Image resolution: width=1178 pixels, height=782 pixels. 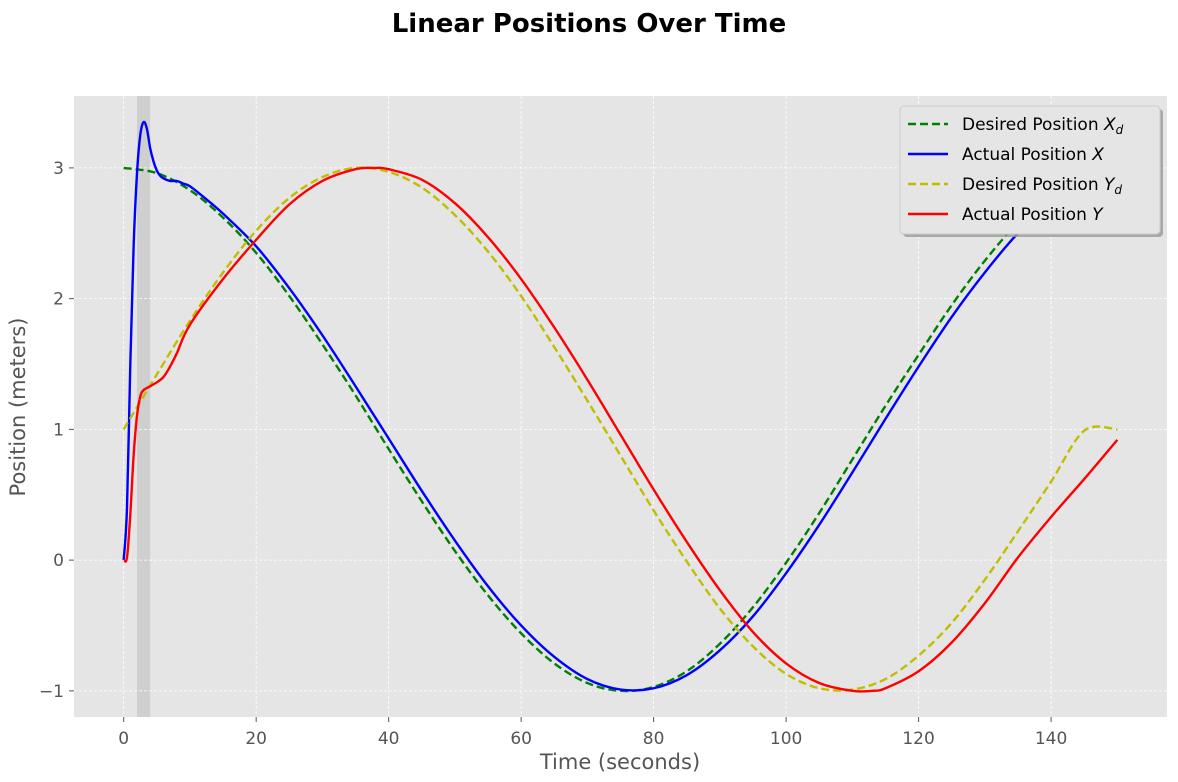 What do you see at coordinates (1033, 215) in the screenshot?
I see `legend-label-4: Actual Position Y` at bounding box center [1033, 215].